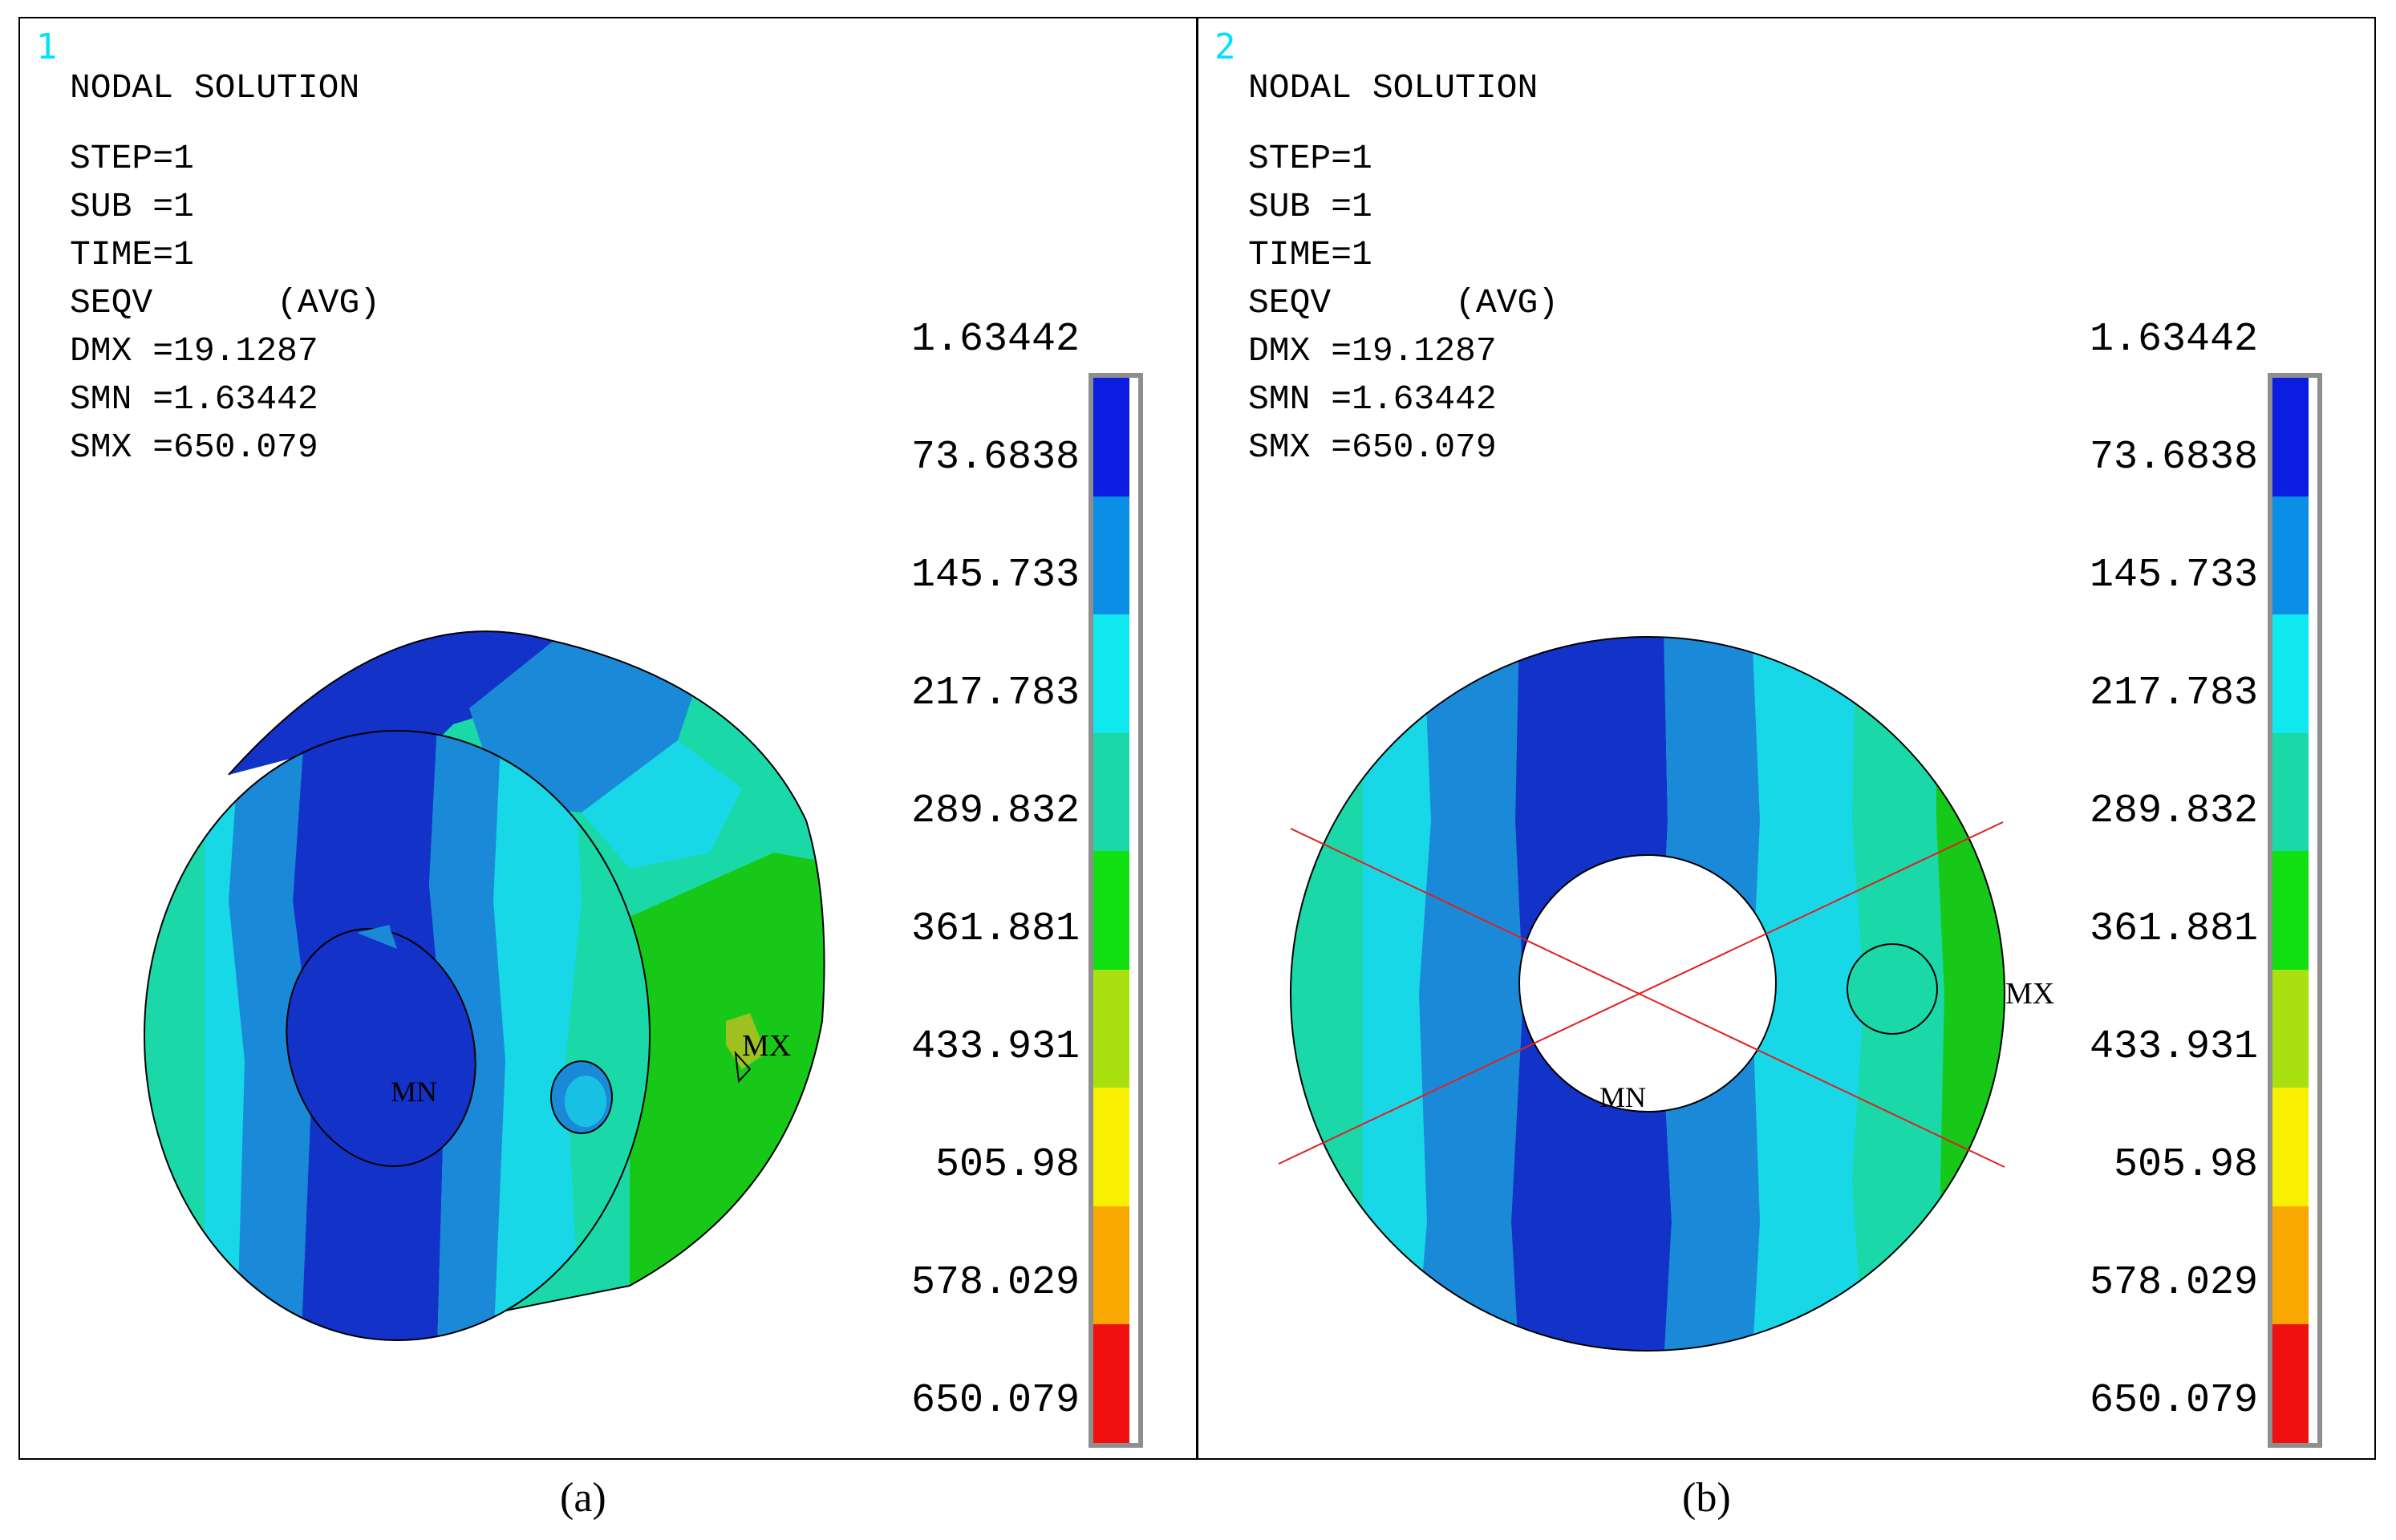 The width and height of the screenshot is (2396, 1540). Describe the element at coordinates (484, 985) in the screenshot. I see `cylinder-model-3d: MN MX` at that location.